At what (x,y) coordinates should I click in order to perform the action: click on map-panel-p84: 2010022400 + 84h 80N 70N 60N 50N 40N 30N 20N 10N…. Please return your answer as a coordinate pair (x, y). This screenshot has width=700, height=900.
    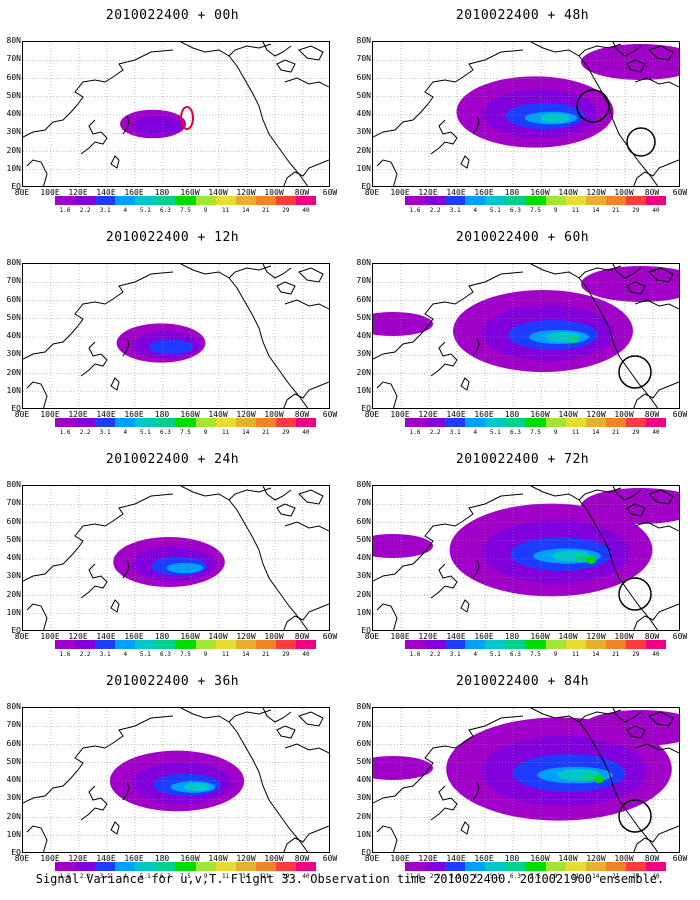
    Looking at the image, I should click on (522, 777).